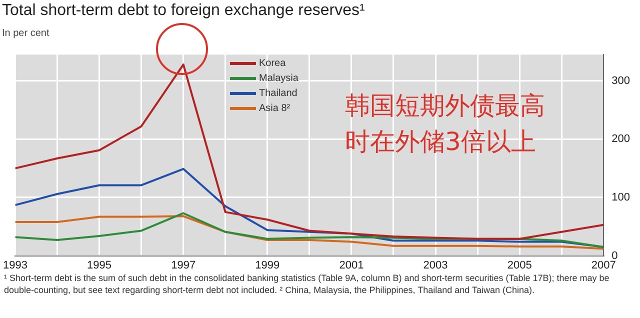 The width and height of the screenshot is (640, 318). What do you see at coordinates (621, 198) in the screenshot?
I see `y-tick-label: 100` at bounding box center [621, 198].